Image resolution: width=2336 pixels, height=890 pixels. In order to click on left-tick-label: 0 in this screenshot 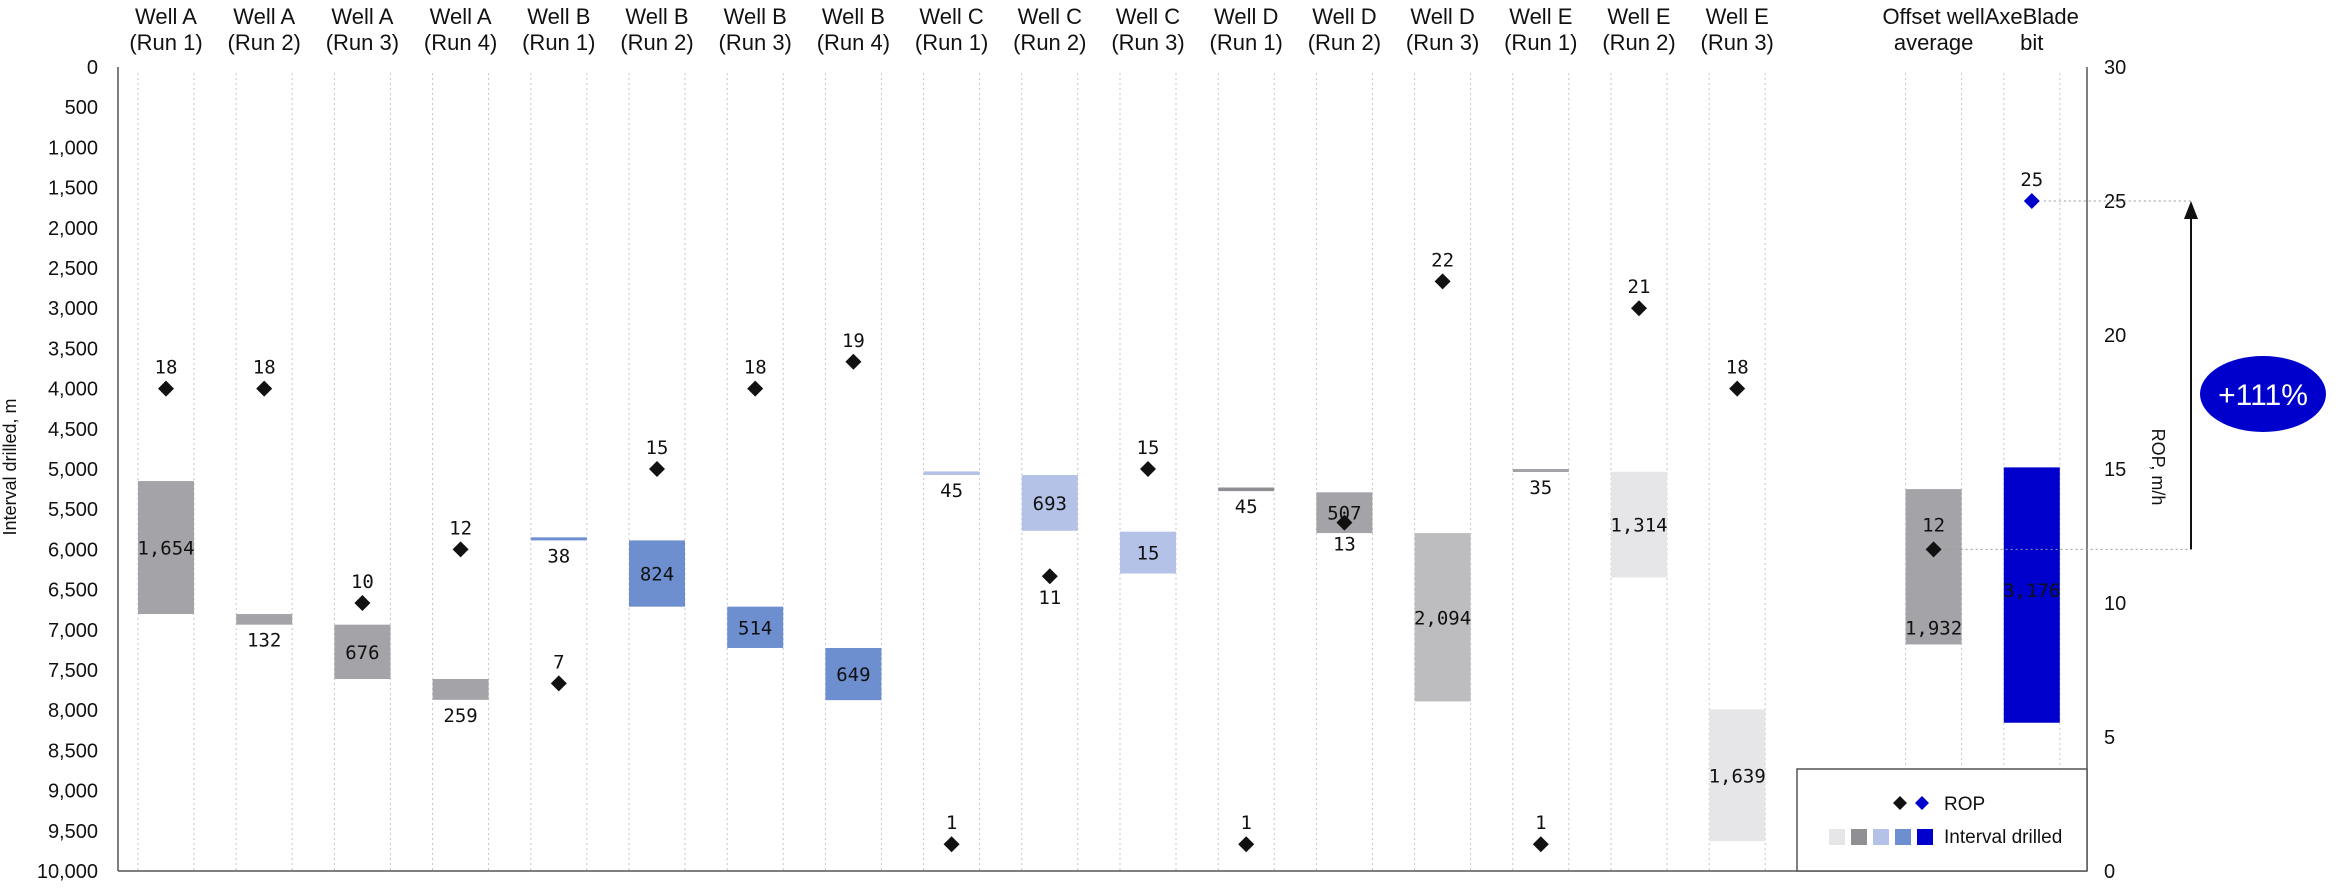, I will do `click(92, 68)`.